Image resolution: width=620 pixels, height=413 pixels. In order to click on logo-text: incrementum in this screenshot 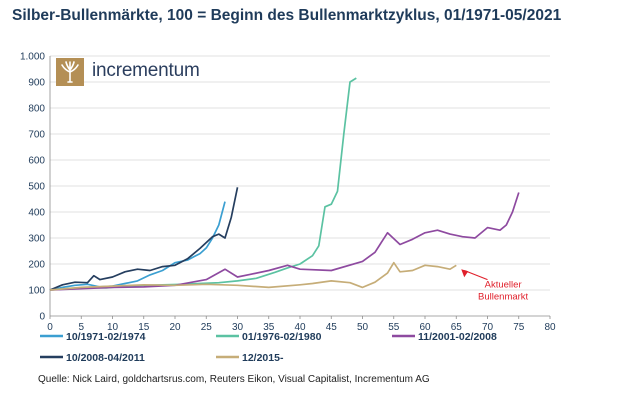, I will do `click(146, 70)`.